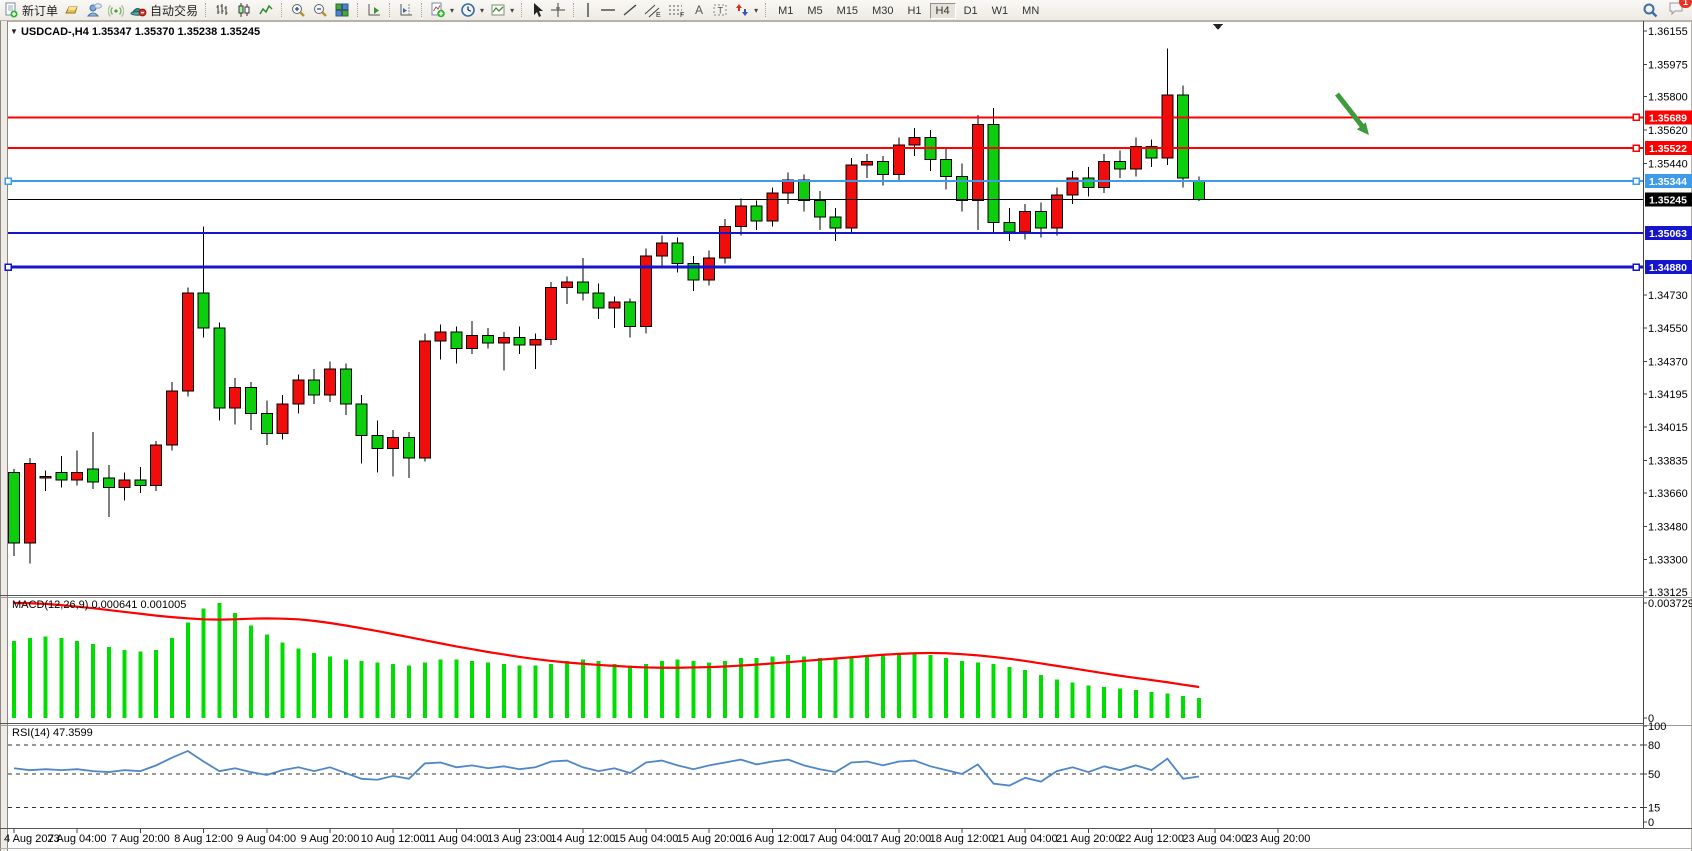  Describe the element at coordinates (468, 10) in the screenshot. I see `clock-icon` at that location.